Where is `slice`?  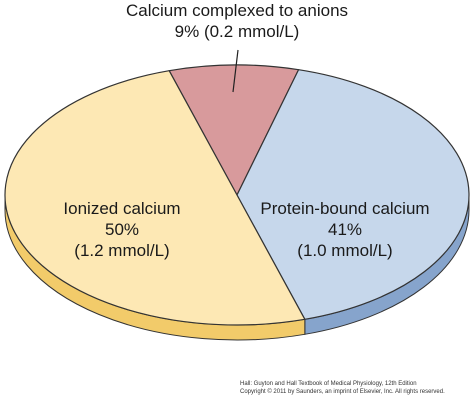 slice is located at coordinates (234, 130).